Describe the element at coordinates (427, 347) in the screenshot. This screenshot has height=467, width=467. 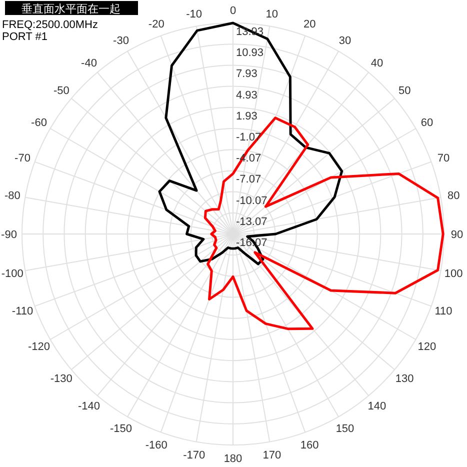
I see `spoke-label: 120` at that location.